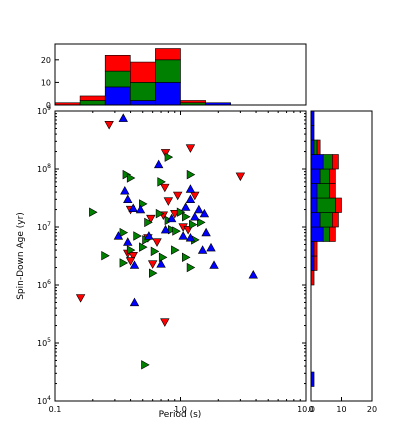 The width and height of the screenshot is (415, 442). Describe the element at coordinates (143, 77) in the screenshot. I see `top-histogram-bars` at that location.